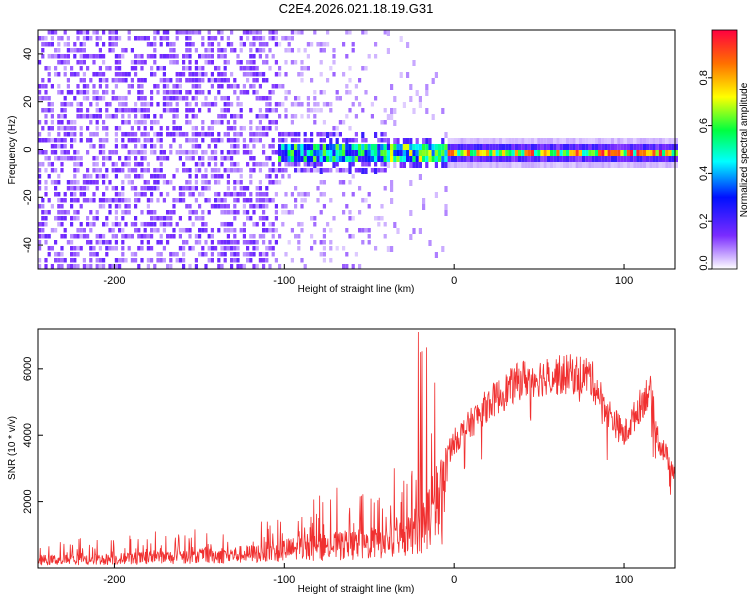  Describe the element at coordinates (704, 77) in the screenshot. I see `colorbar-tick-label: 0.8` at that location.